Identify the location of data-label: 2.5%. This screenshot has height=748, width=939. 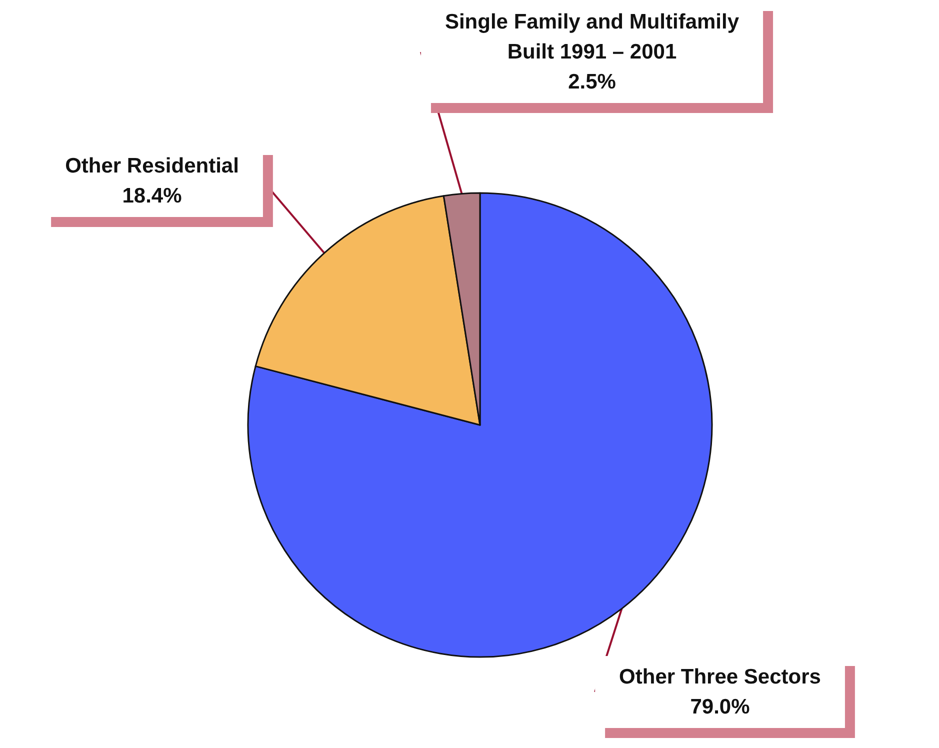
(592, 82).